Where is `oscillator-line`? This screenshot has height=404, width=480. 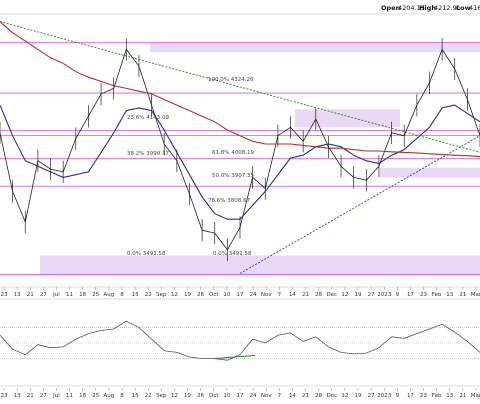
oscillator-line is located at coordinates (240, 340).